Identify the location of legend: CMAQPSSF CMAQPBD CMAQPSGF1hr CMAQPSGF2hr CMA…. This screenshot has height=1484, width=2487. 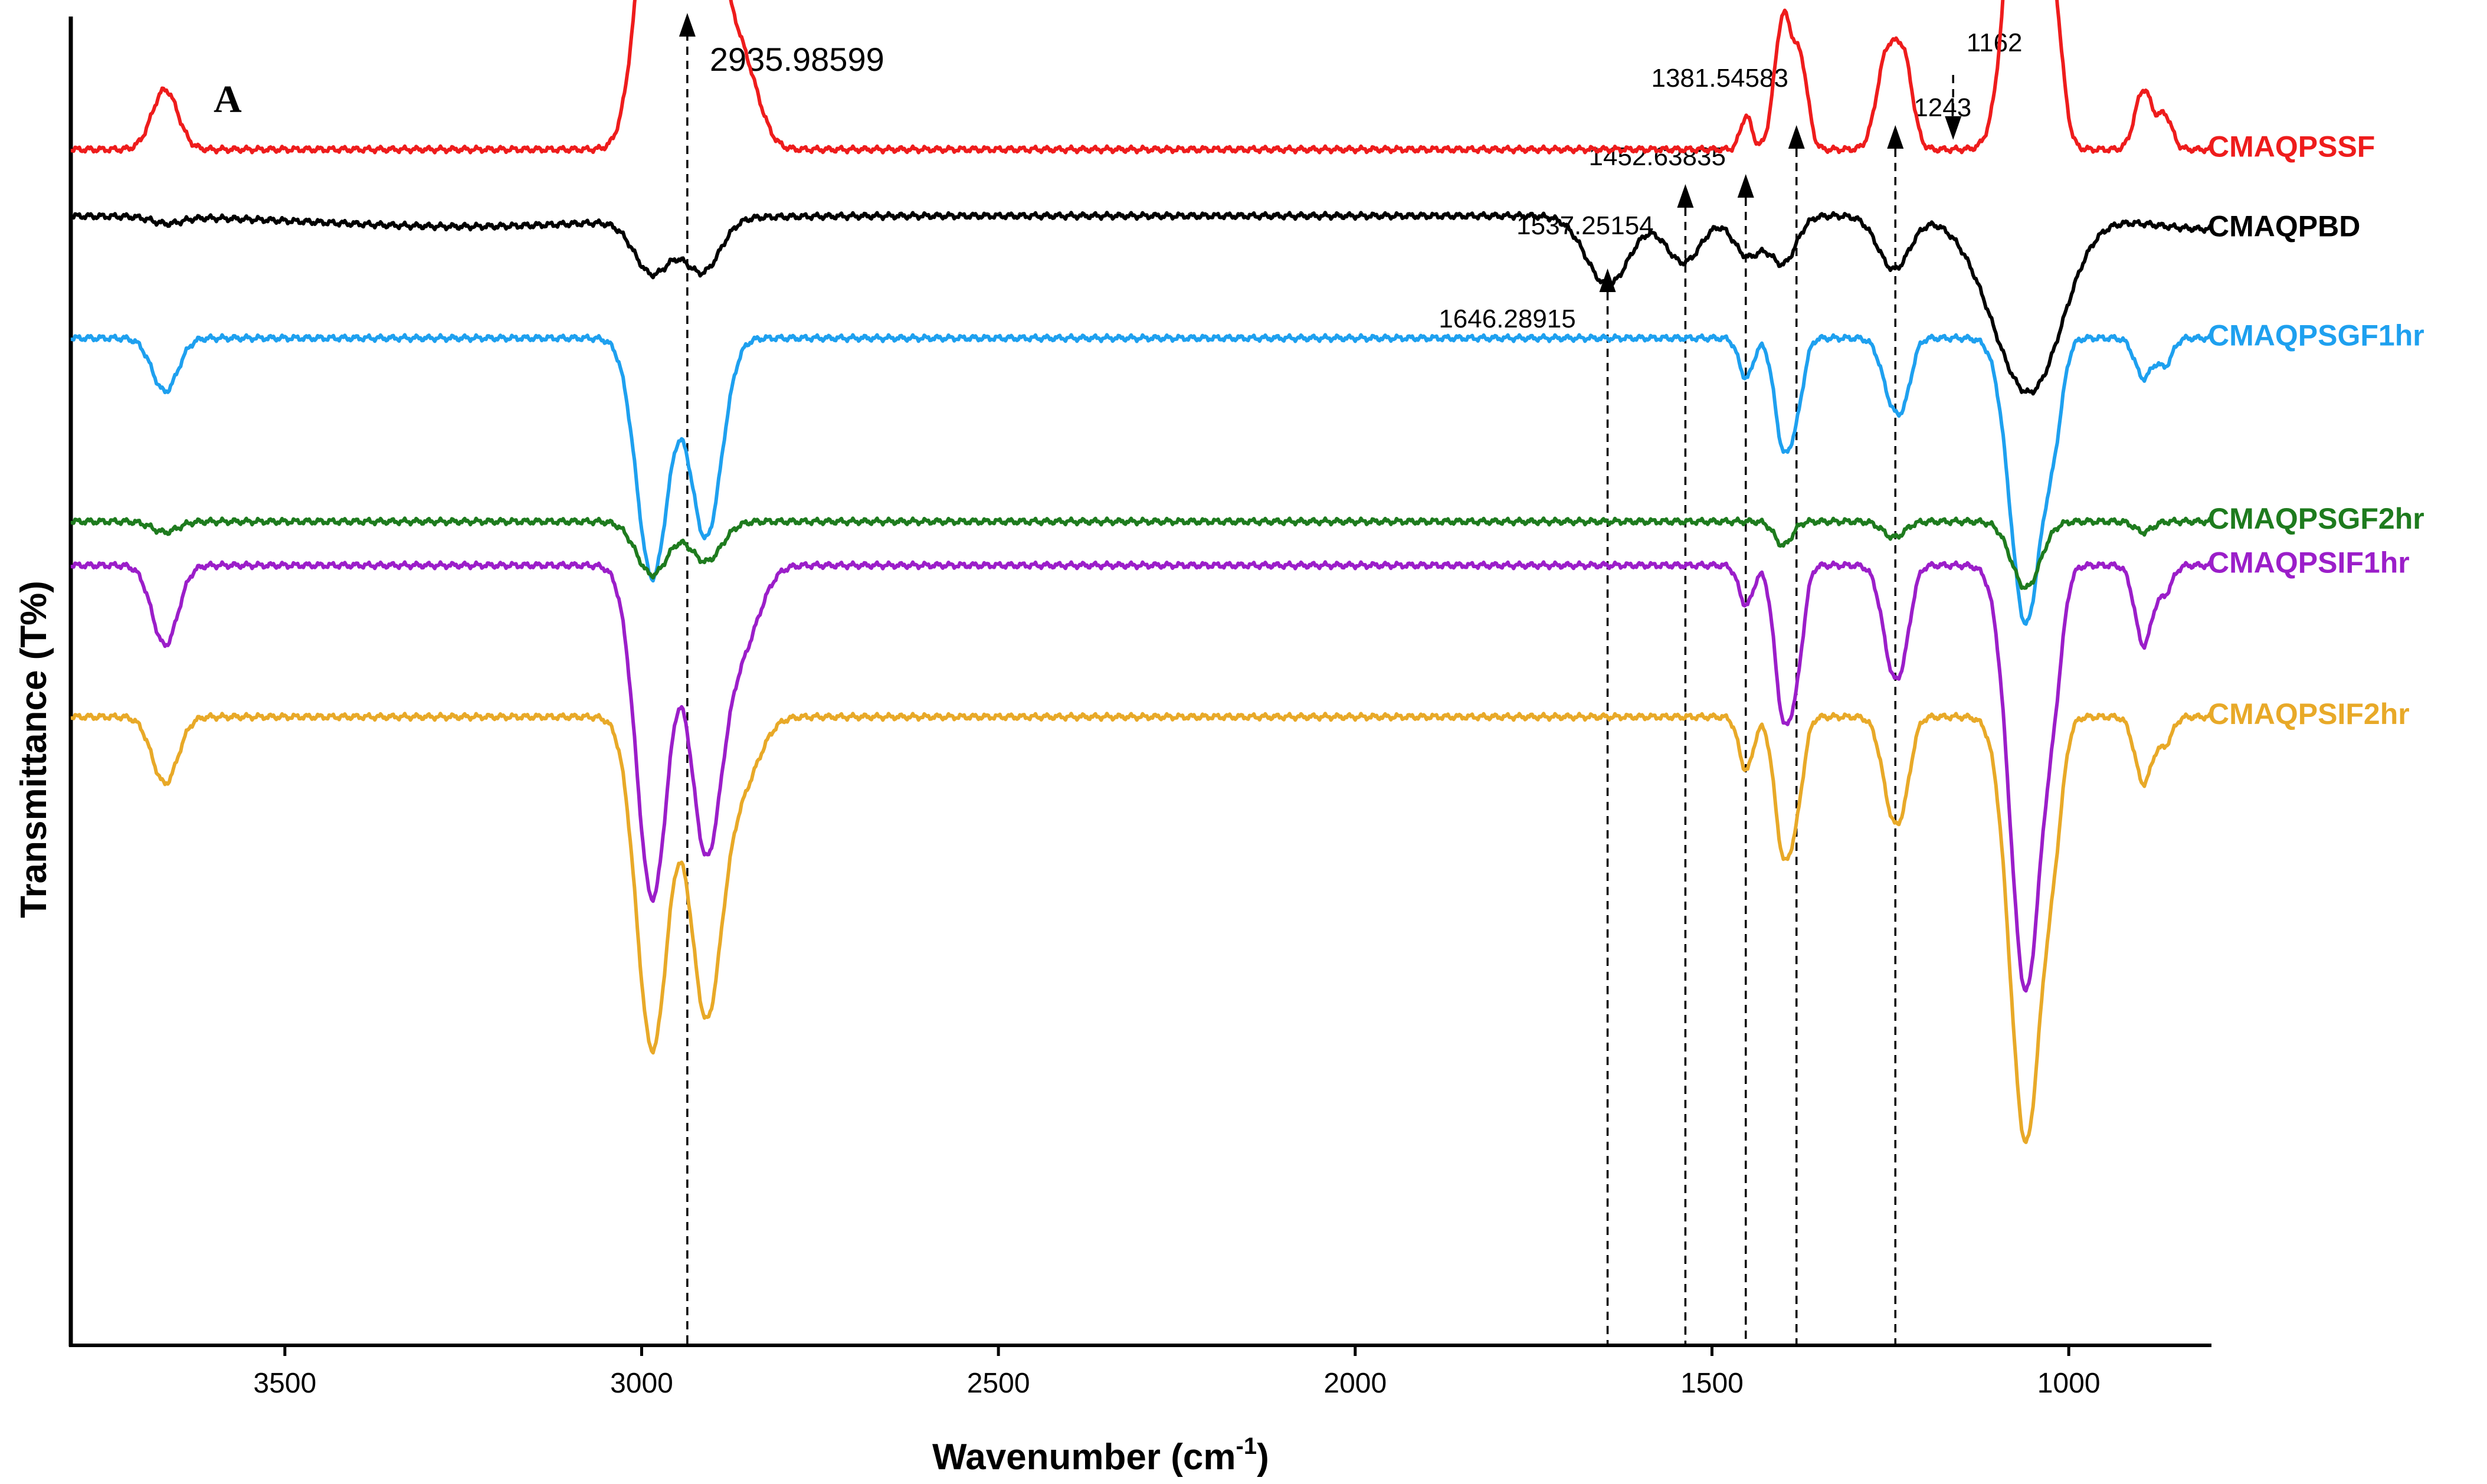
(2316, 430).